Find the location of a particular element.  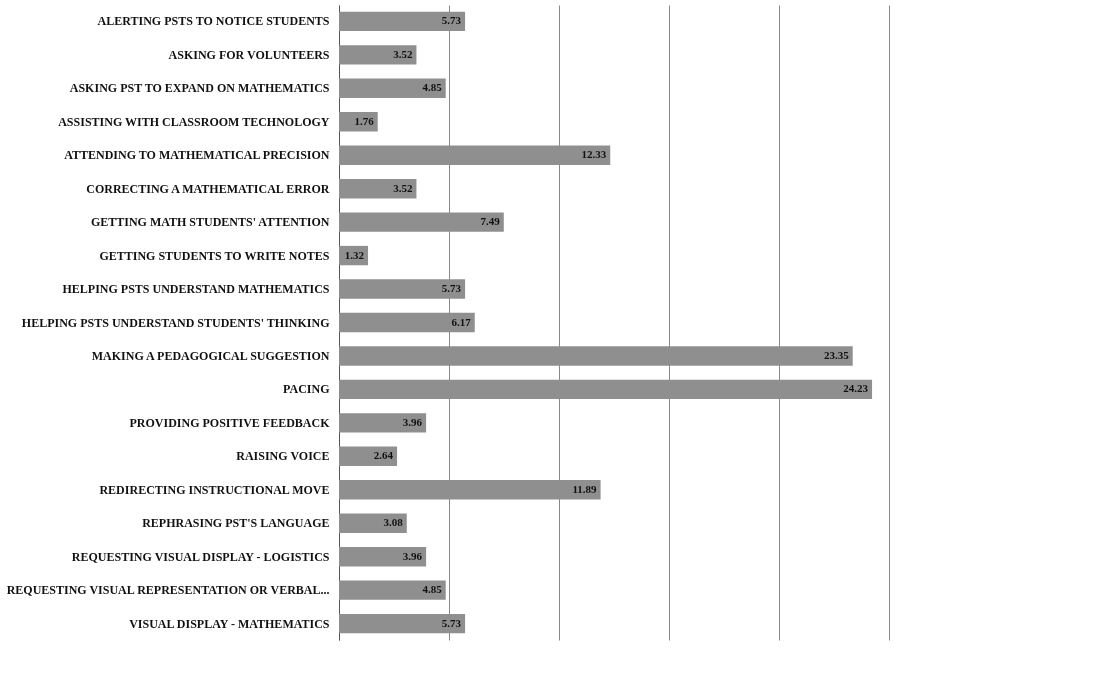

y-tick-label: CORRECTING A MATHEMATICAL ERROR is located at coordinates (208, 188).